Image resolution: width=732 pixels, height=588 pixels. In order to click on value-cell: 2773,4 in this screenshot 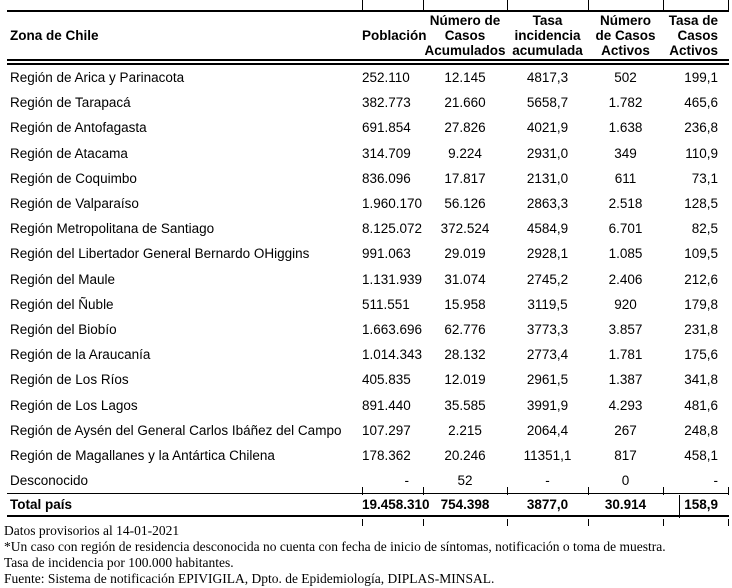, I will do `click(547, 355)`.